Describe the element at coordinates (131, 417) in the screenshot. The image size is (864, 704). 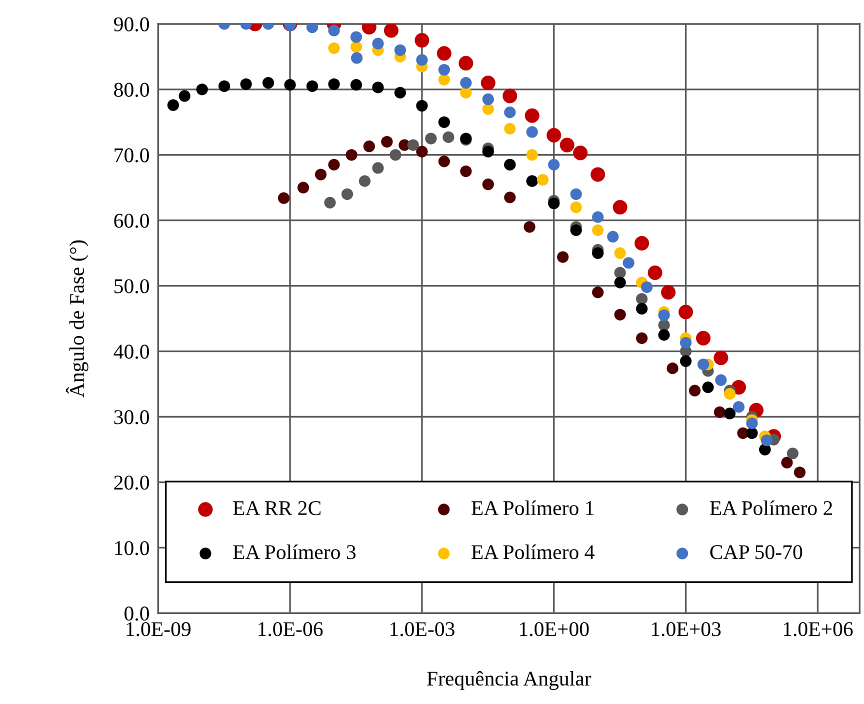
I see `y-tick-label: 30.0` at that location.